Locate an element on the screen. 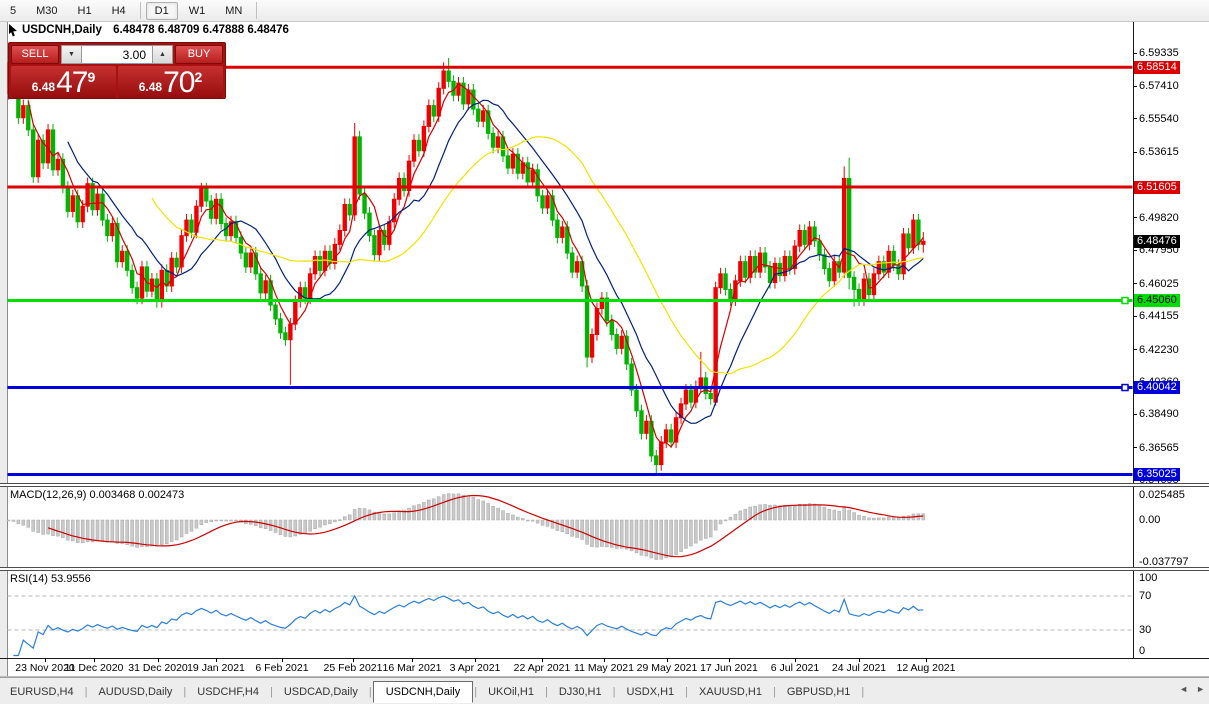 The width and height of the screenshot is (1209, 704). date-axis-label: 23 Nov 2020 is located at coordinates (45, 668).